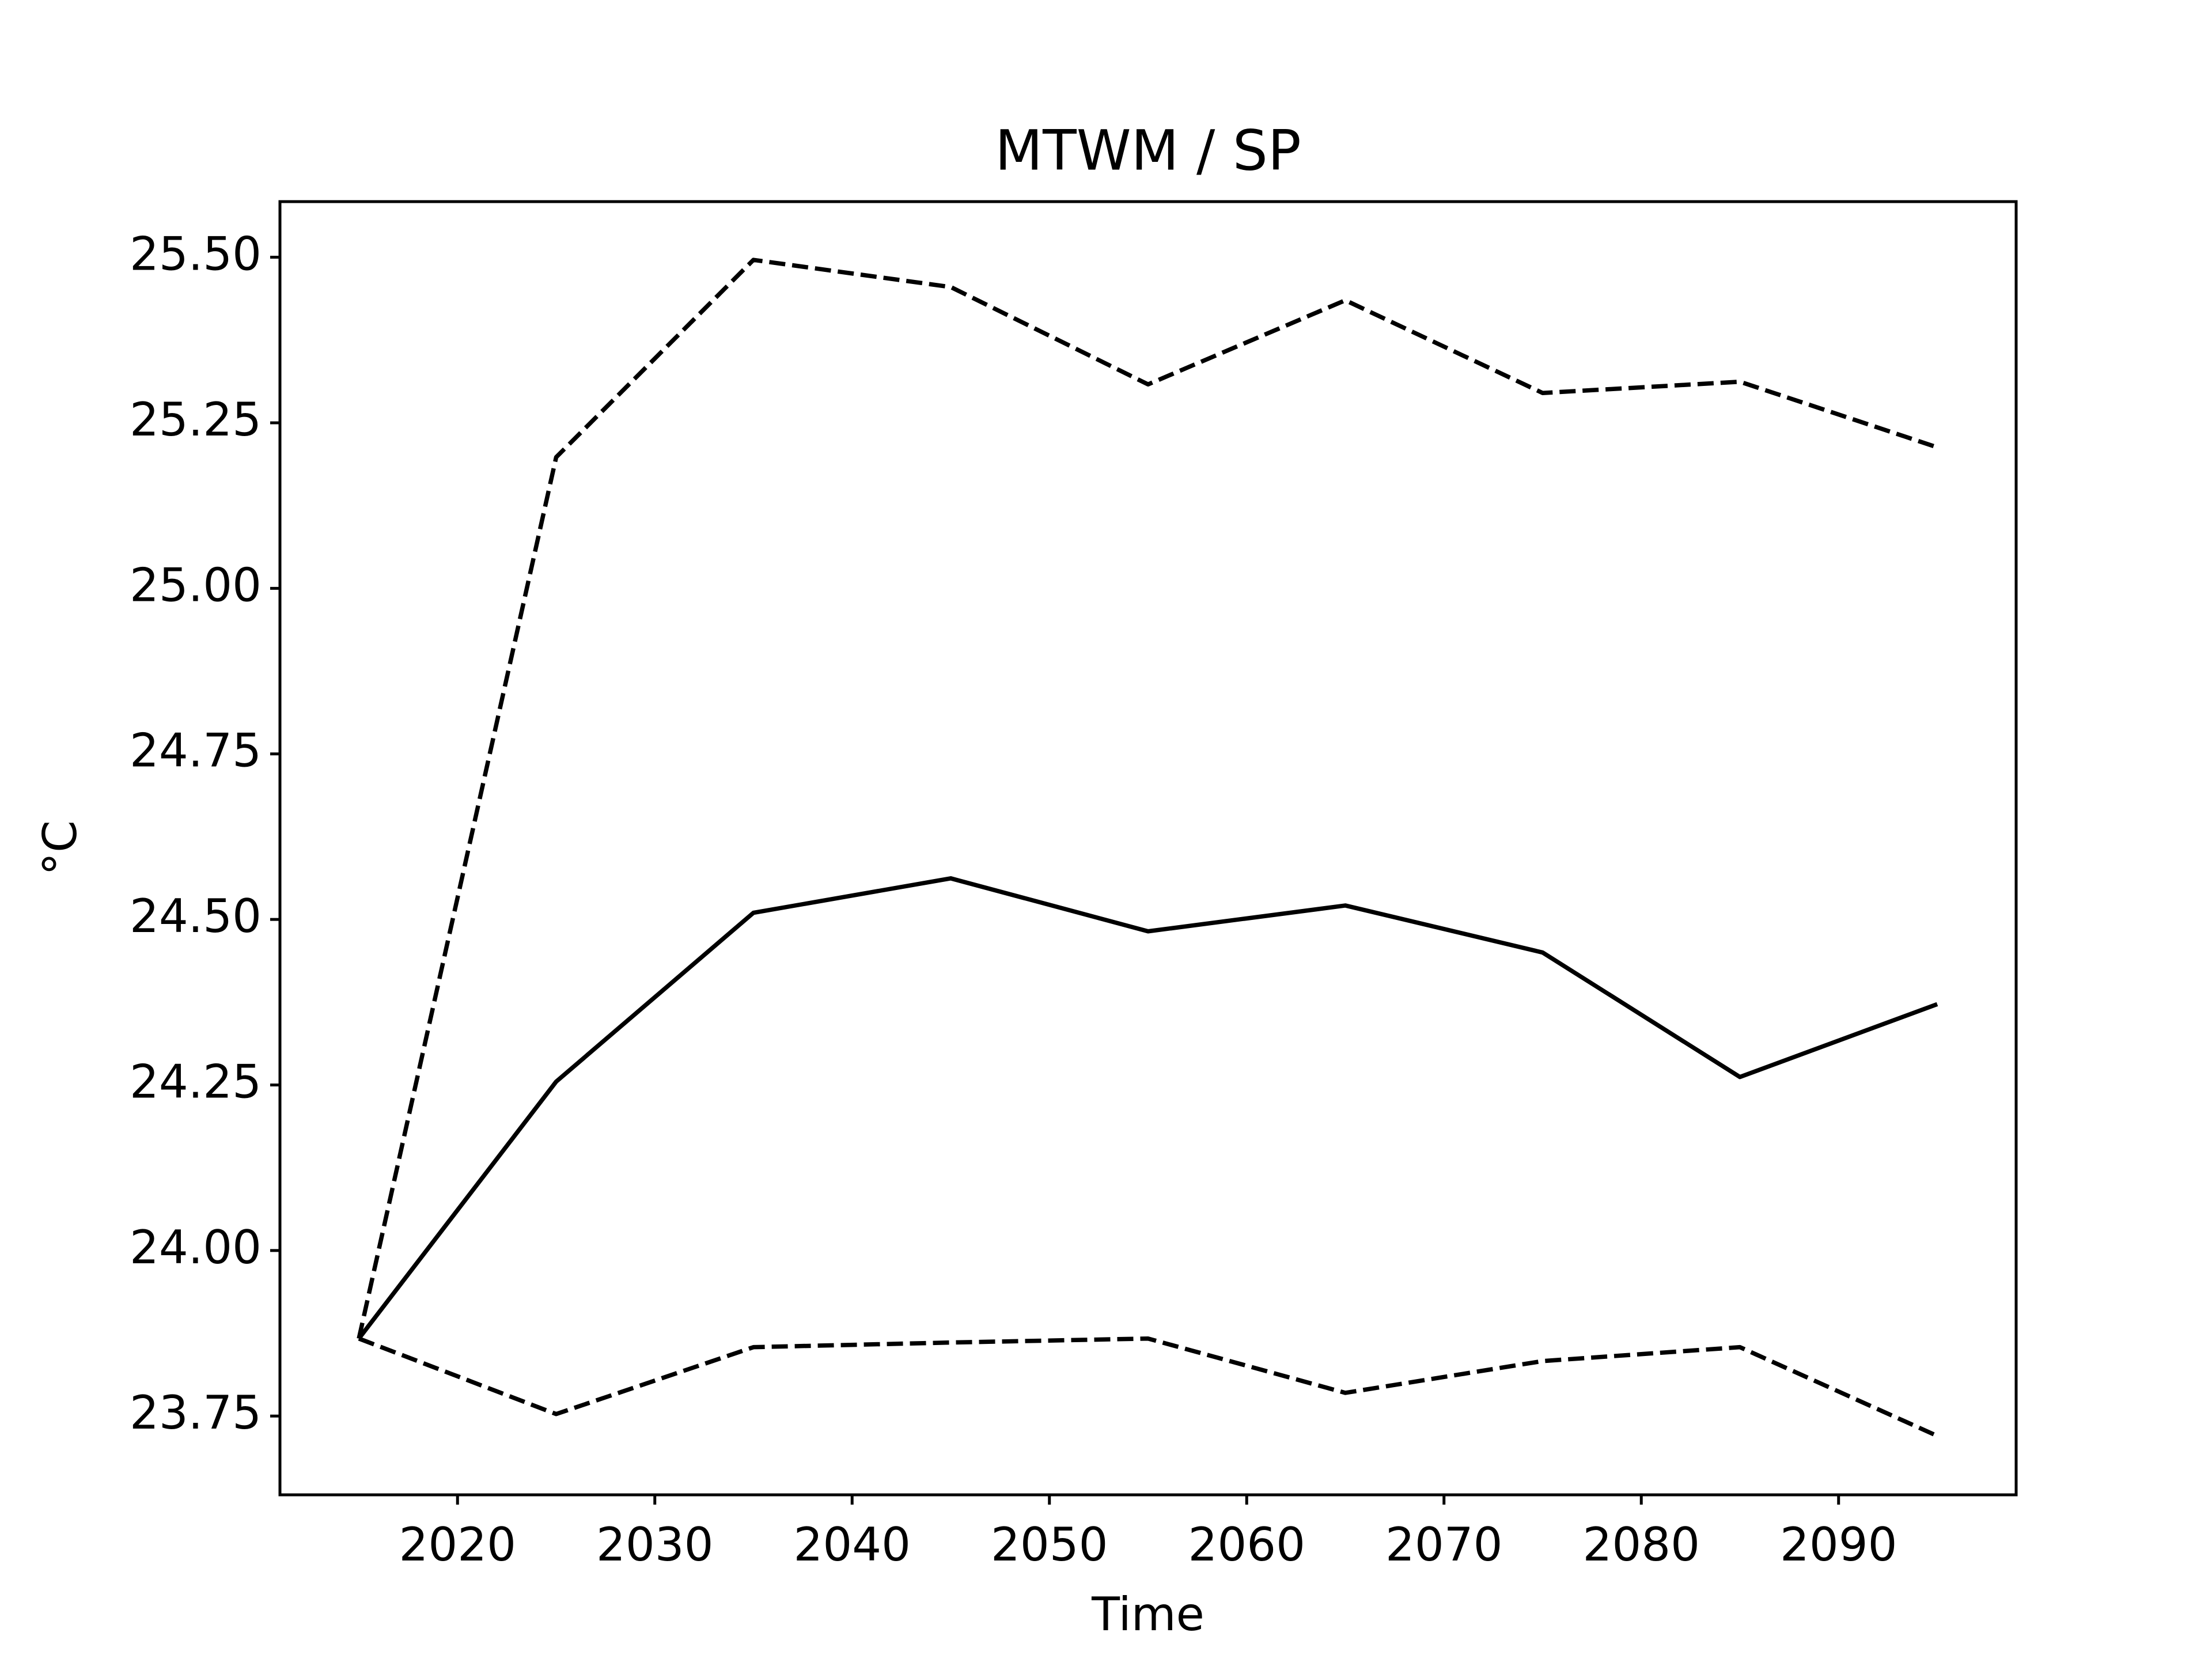 The width and height of the screenshot is (2212, 1659). What do you see at coordinates (852, 1544) in the screenshot?
I see `x-tick-label: 2040` at bounding box center [852, 1544].